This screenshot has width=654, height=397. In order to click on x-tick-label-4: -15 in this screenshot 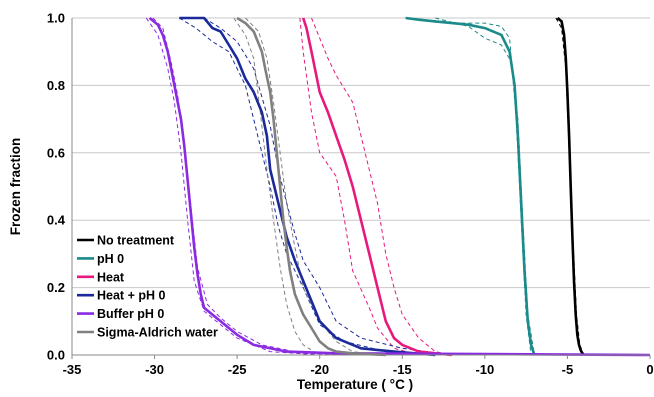, I will do `click(402, 369)`.